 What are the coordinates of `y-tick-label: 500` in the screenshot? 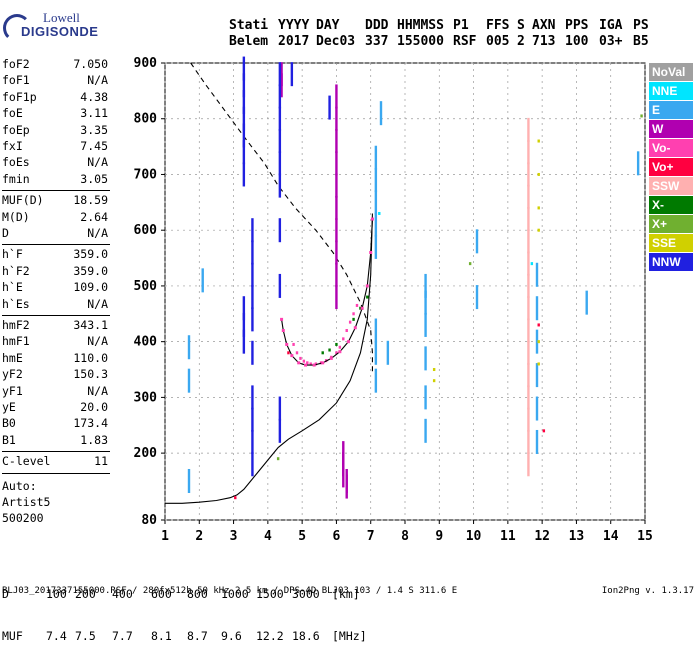 It's located at (146, 286).